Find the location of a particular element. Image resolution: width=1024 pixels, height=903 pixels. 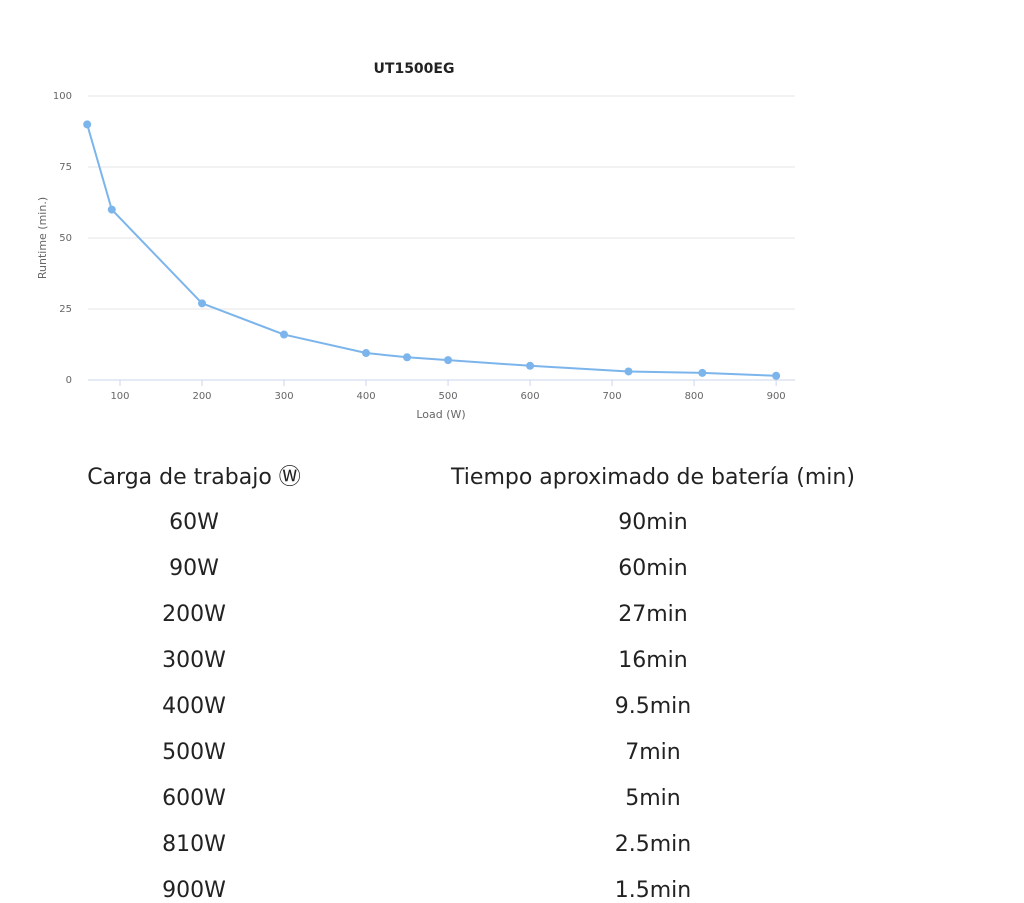

table-cell: 27min is located at coordinates (652, 614).